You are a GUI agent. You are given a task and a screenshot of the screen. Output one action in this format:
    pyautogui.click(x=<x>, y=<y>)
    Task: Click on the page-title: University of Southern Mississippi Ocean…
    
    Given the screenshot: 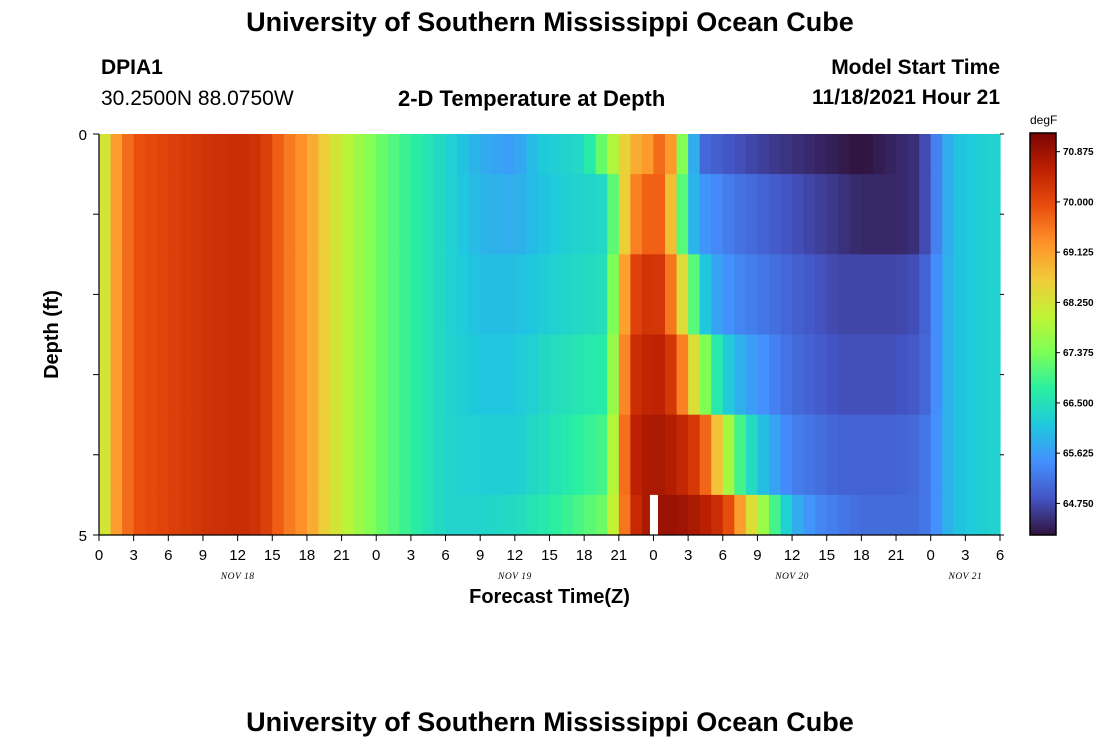 What is the action you would take?
    pyautogui.click(x=550, y=22)
    